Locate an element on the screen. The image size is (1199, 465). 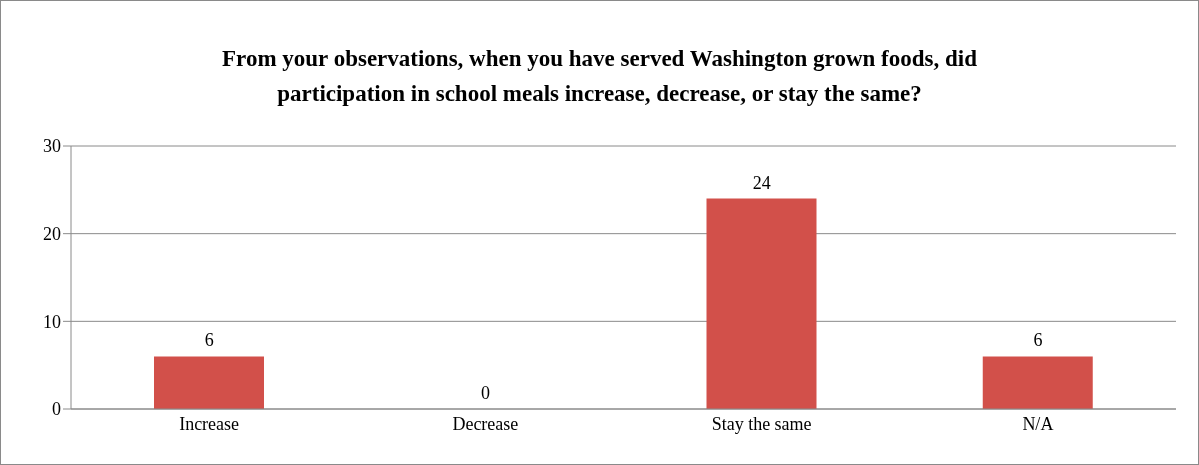
y-tick-label: 10 is located at coordinates (52, 321).